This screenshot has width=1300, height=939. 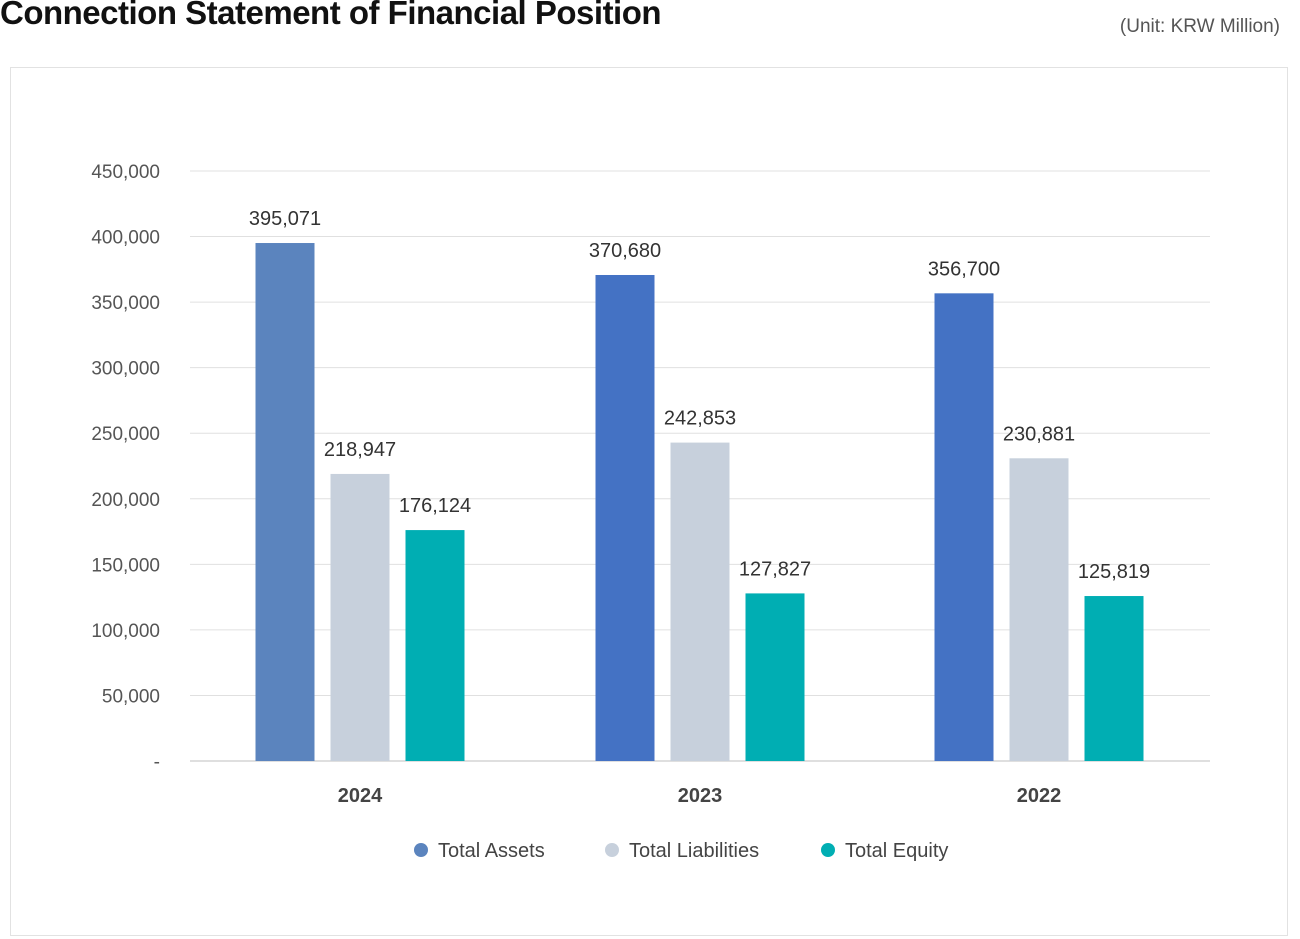 I want to click on y-tick-label: 350,000, so click(x=125, y=303).